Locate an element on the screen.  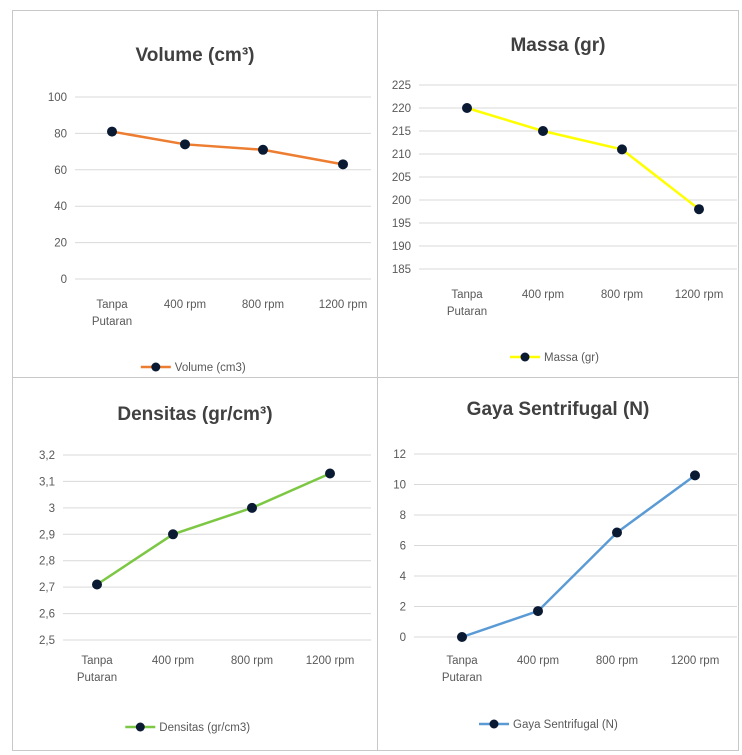
y-tick-label: 2,9 is located at coordinates (47, 535).